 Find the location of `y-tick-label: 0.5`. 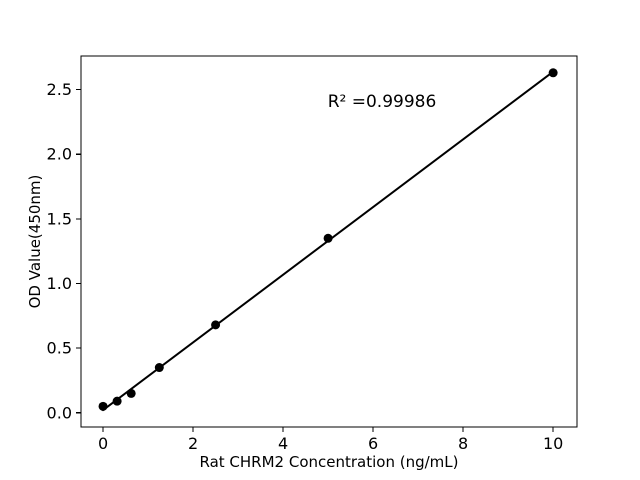

y-tick-label: 0.5 is located at coordinates (59, 348).